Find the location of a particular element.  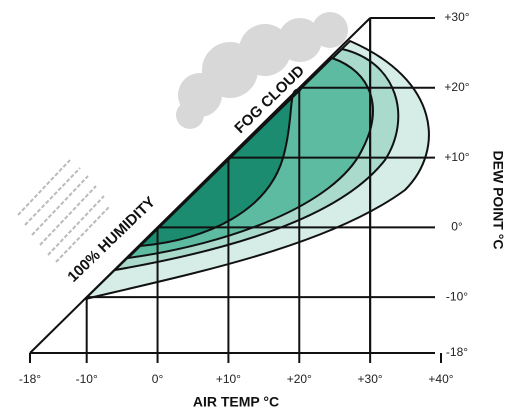

y-tick-label: -18° is located at coordinates (457, 352).